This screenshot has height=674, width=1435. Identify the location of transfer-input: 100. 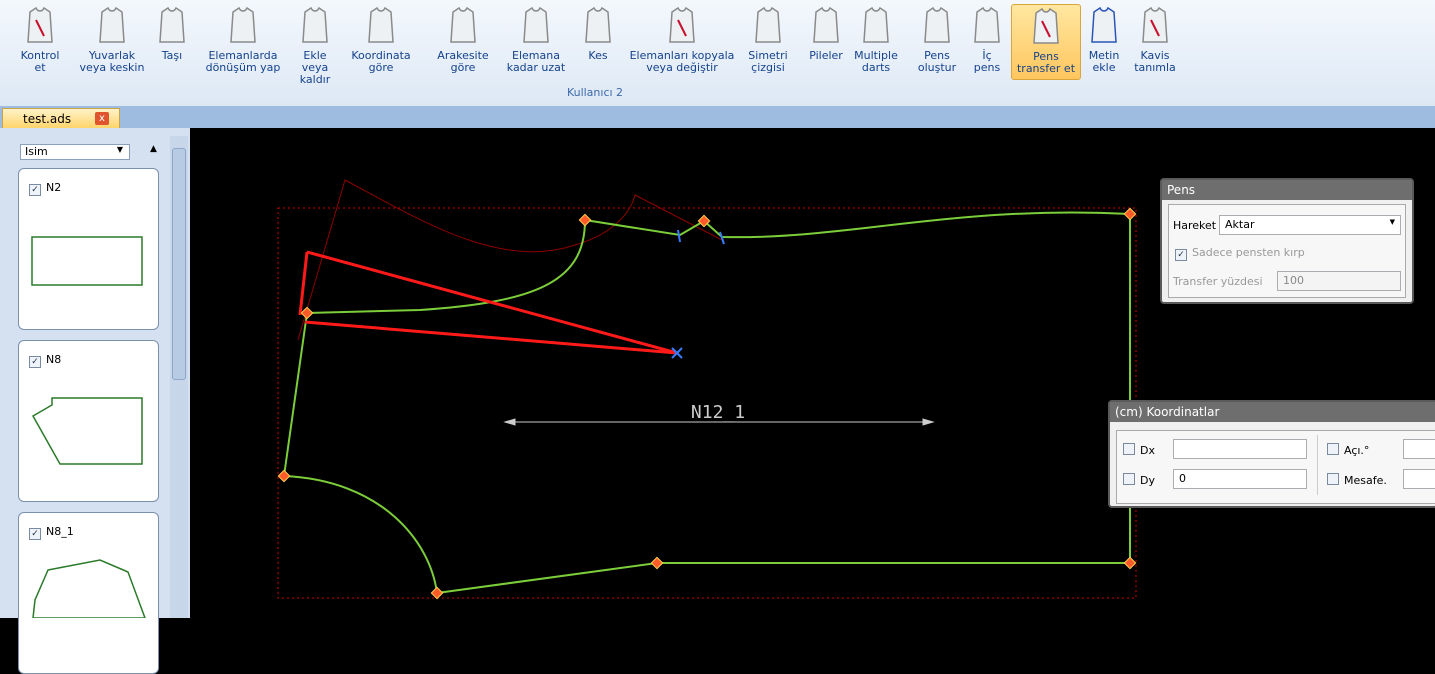
(1339, 281).